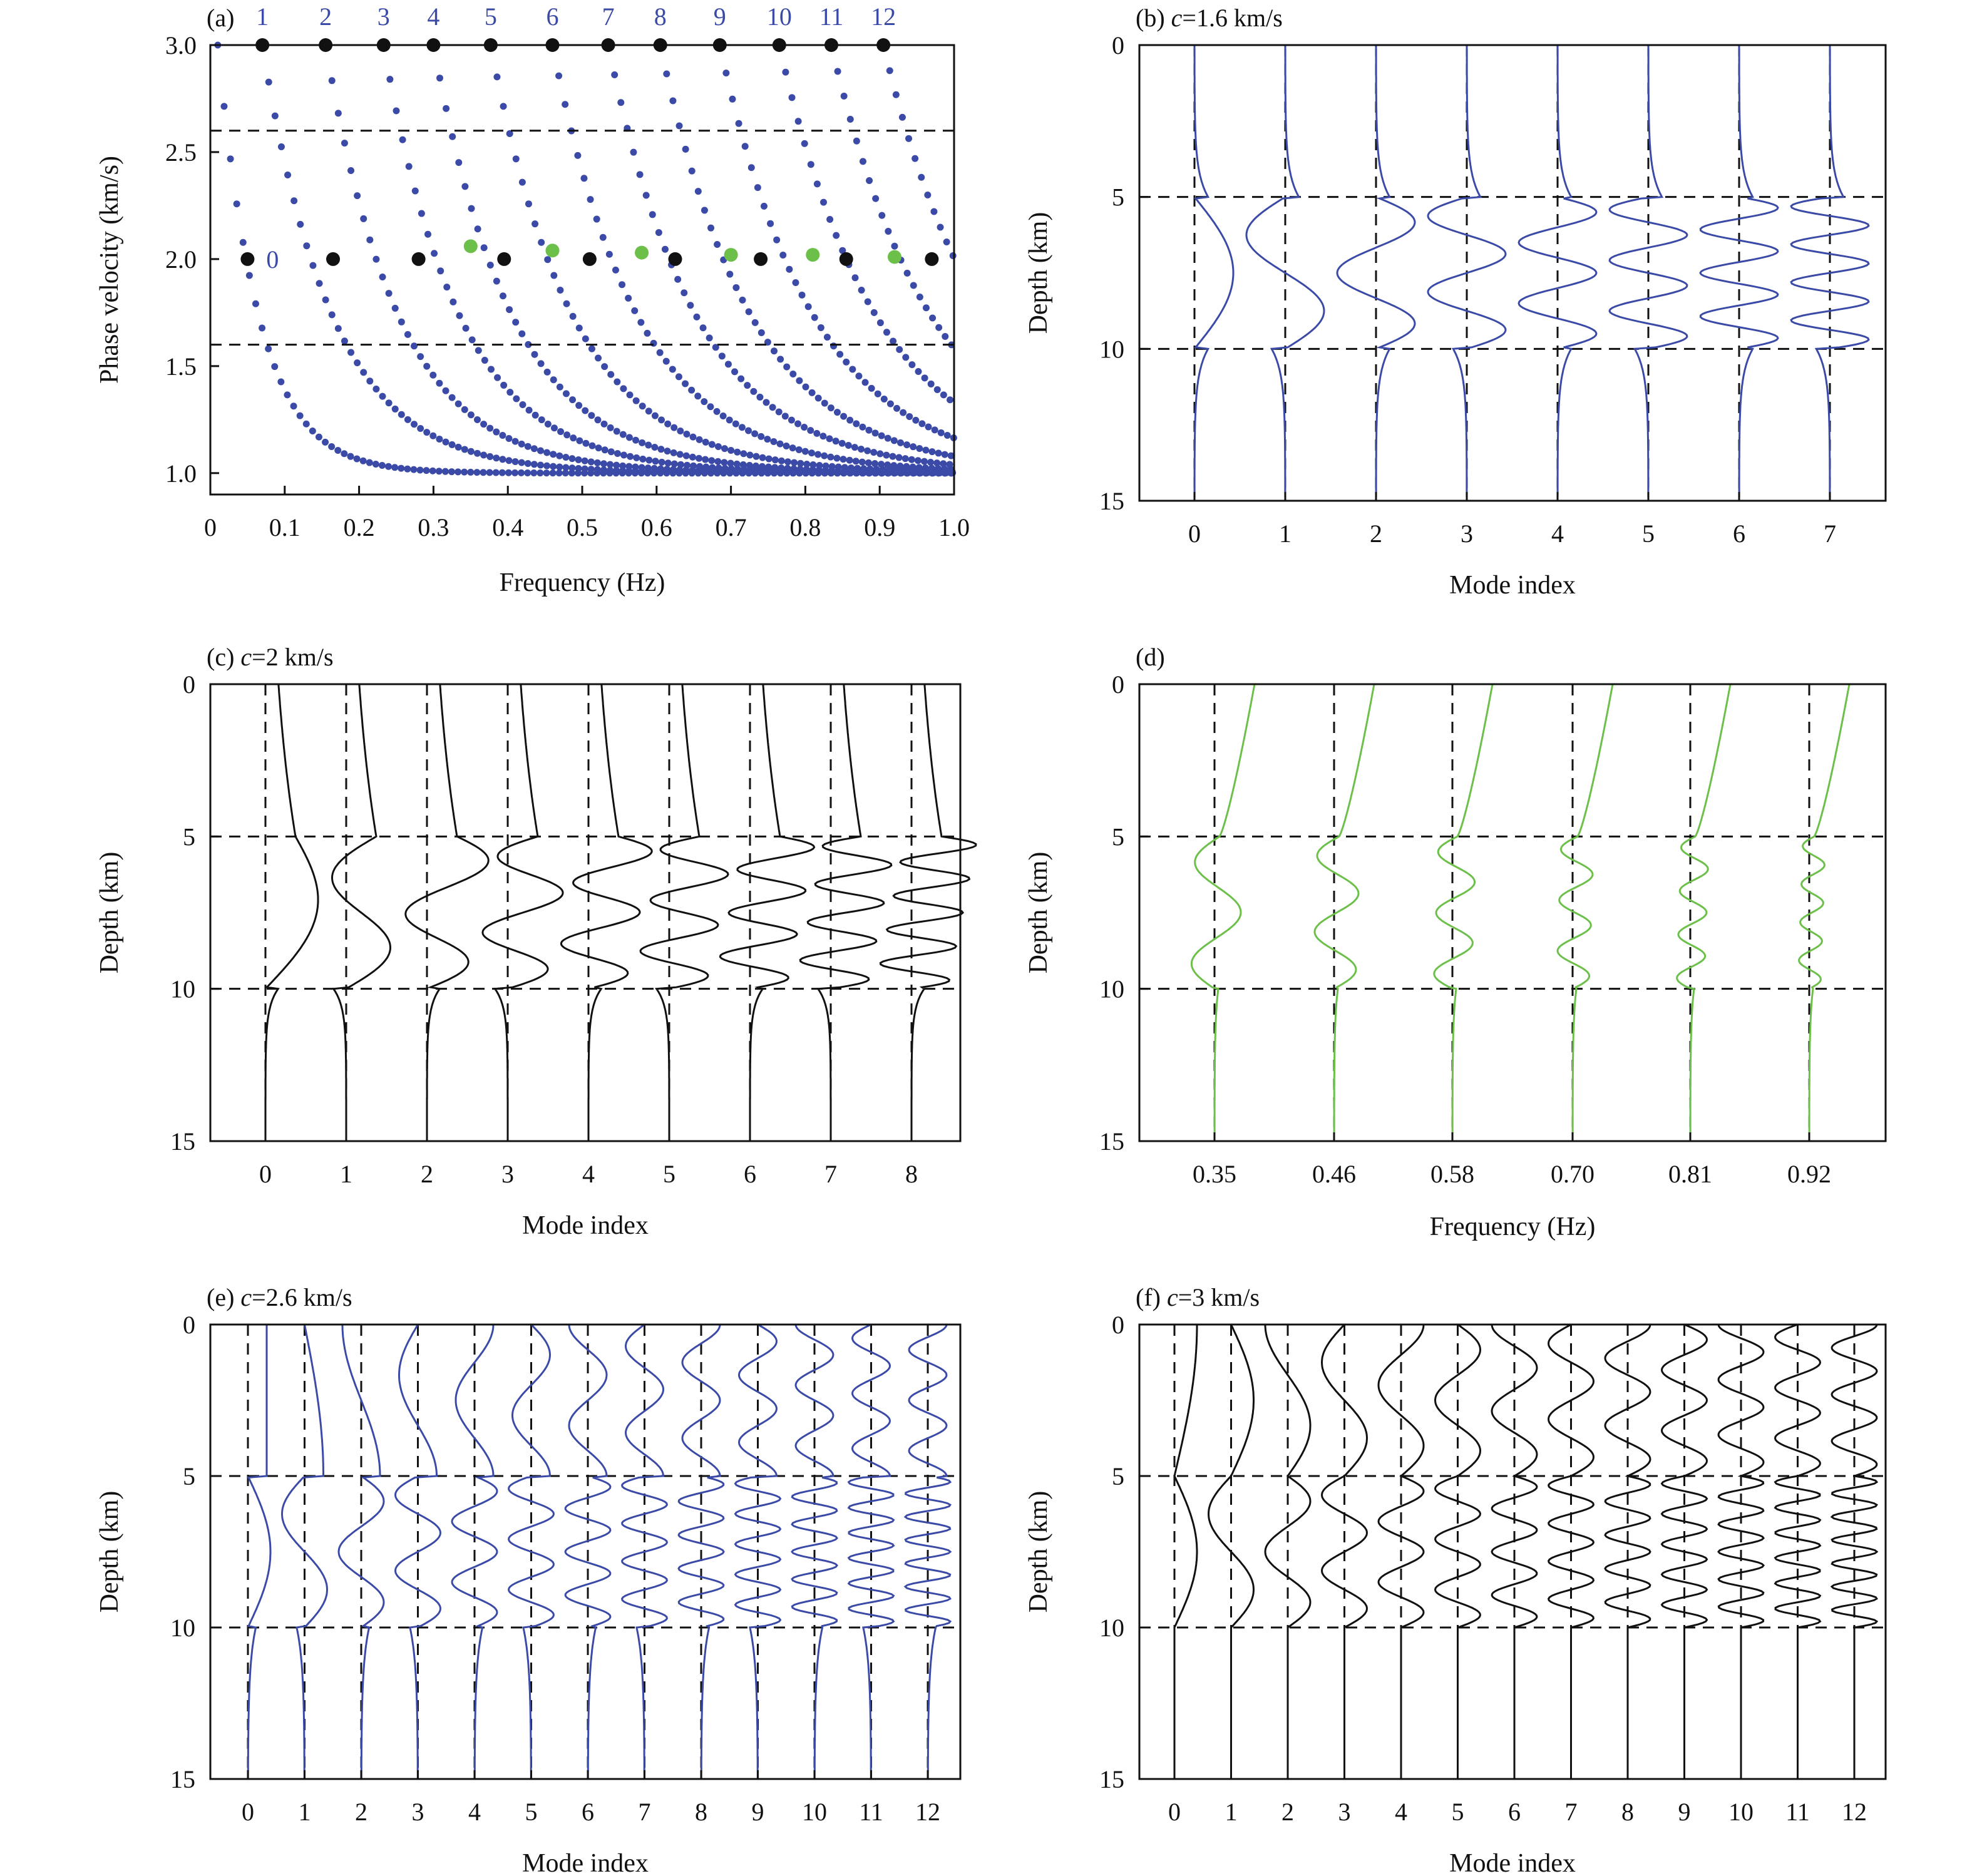 The width and height of the screenshot is (1972, 1876). Describe the element at coordinates (894, 257) in the screenshot. I see `green-marker` at that location.